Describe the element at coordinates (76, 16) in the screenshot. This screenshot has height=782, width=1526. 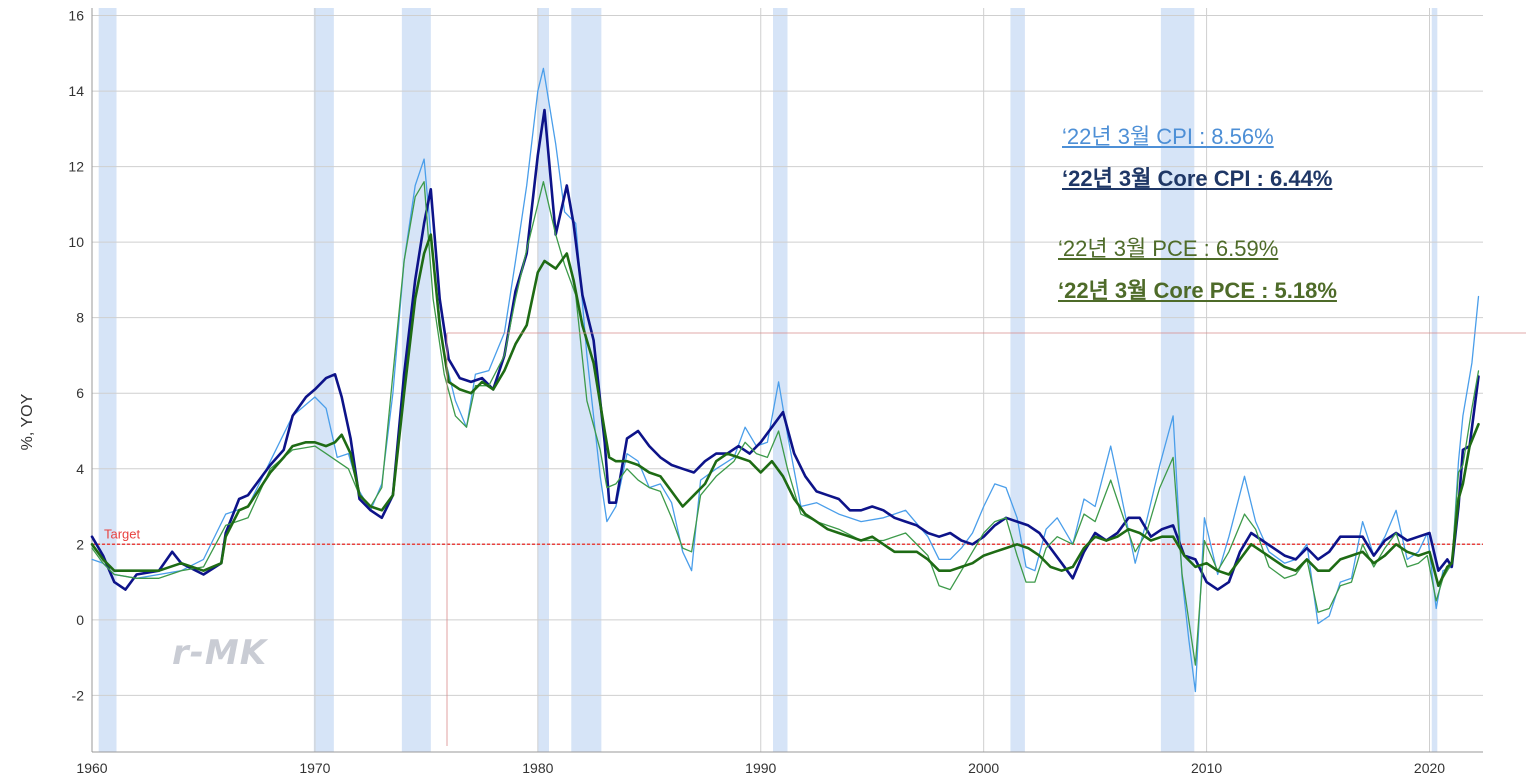
I see `y-tick-label-16: 16` at that location.